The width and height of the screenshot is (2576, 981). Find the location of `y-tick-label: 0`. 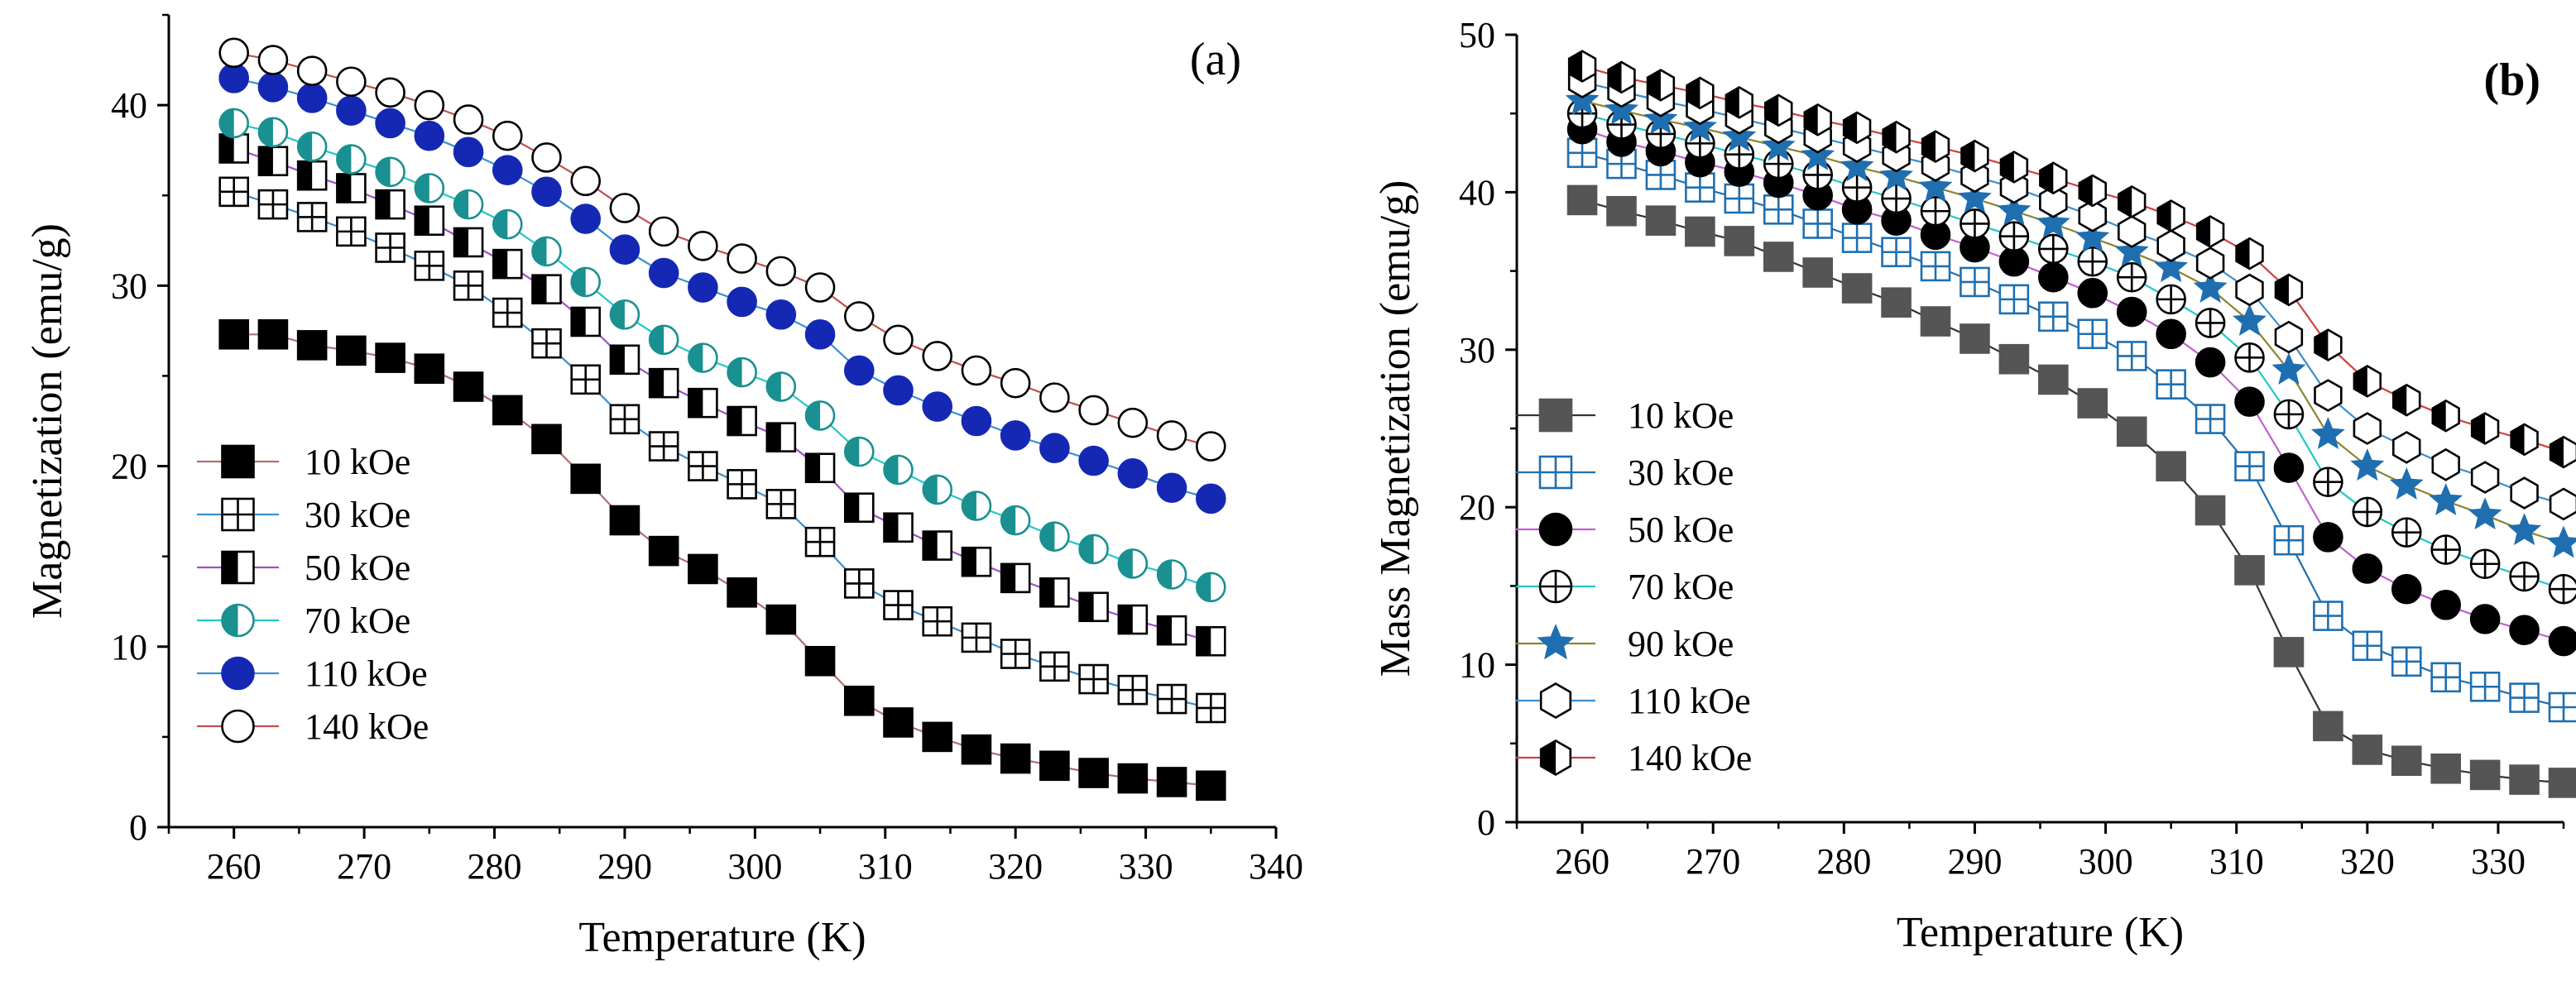

y-tick-label: 0 is located at coordinates (138, 827).